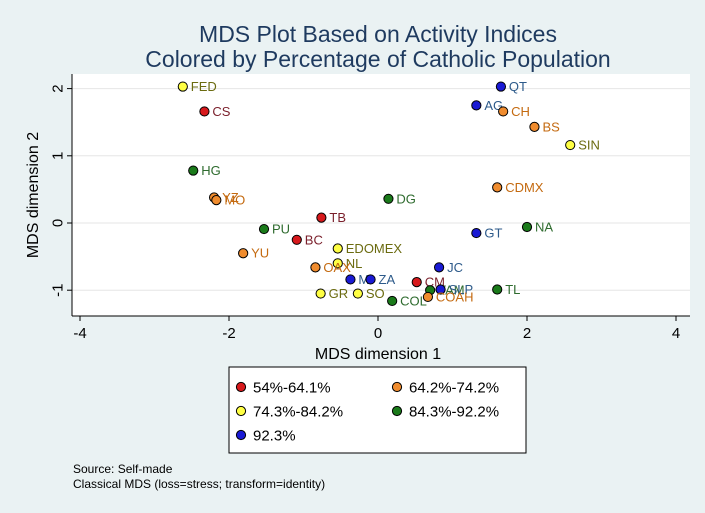  Describe the element at coordinates (321, 217) in the screenshot. I see `point-marker-tb` at that location.